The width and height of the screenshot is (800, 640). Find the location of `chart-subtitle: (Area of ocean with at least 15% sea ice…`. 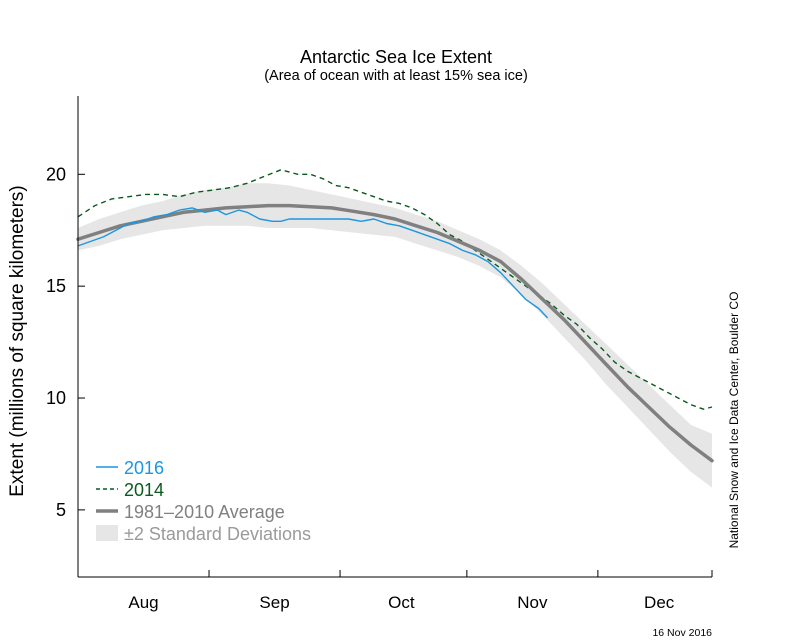

chart-subtitle: (Area of ocean with at least 15% sea ice… is located at coordinates (396, 76).